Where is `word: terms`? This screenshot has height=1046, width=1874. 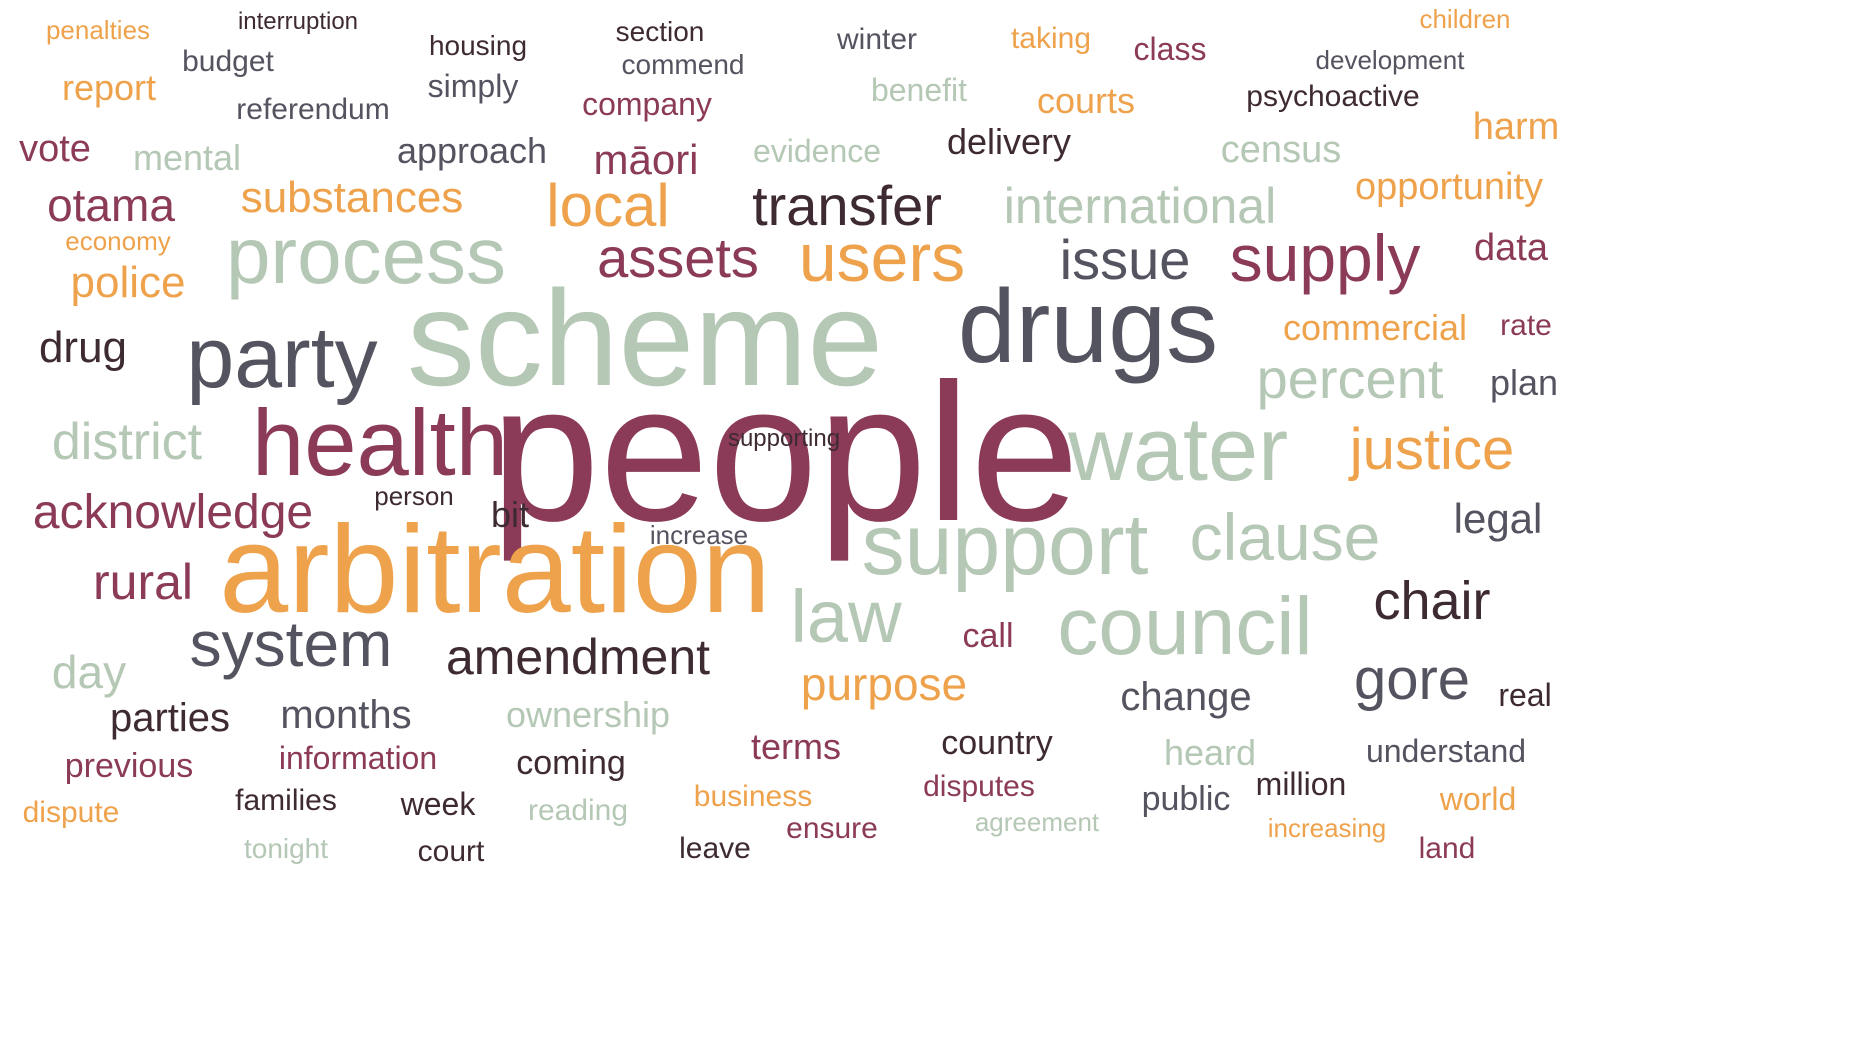
word: terms is located at coordinates (796, 746).